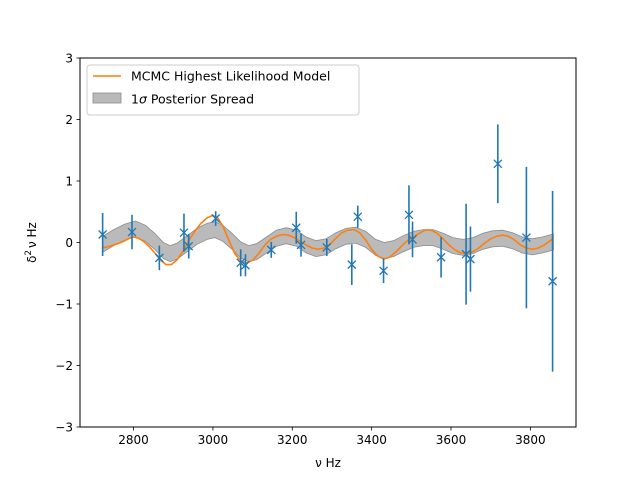 Image resolution: width=640 pixels, height=480 pixels. Describe the element at coordinates (69, 243) in the screenshot. I see `y-tick-label: 0` at that location.